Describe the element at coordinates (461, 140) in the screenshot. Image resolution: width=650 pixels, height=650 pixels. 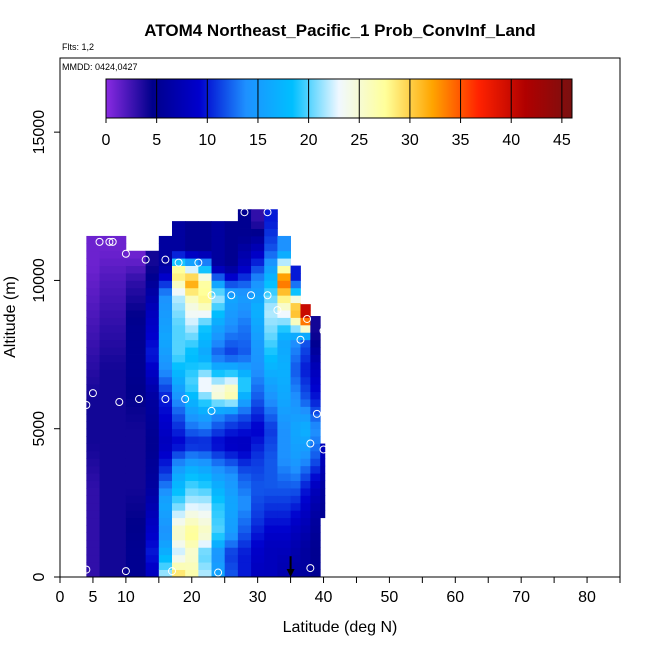
I see `colorbar-tick-label: 35` at that location.